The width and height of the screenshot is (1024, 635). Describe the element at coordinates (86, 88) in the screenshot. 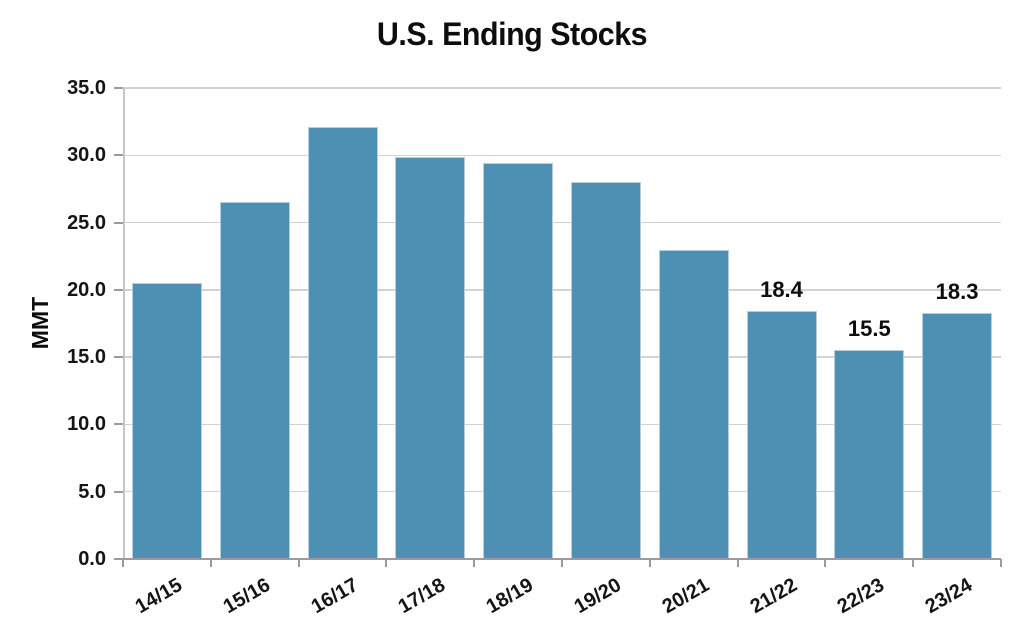

I see `y-tick-label: 35.0` at that location.